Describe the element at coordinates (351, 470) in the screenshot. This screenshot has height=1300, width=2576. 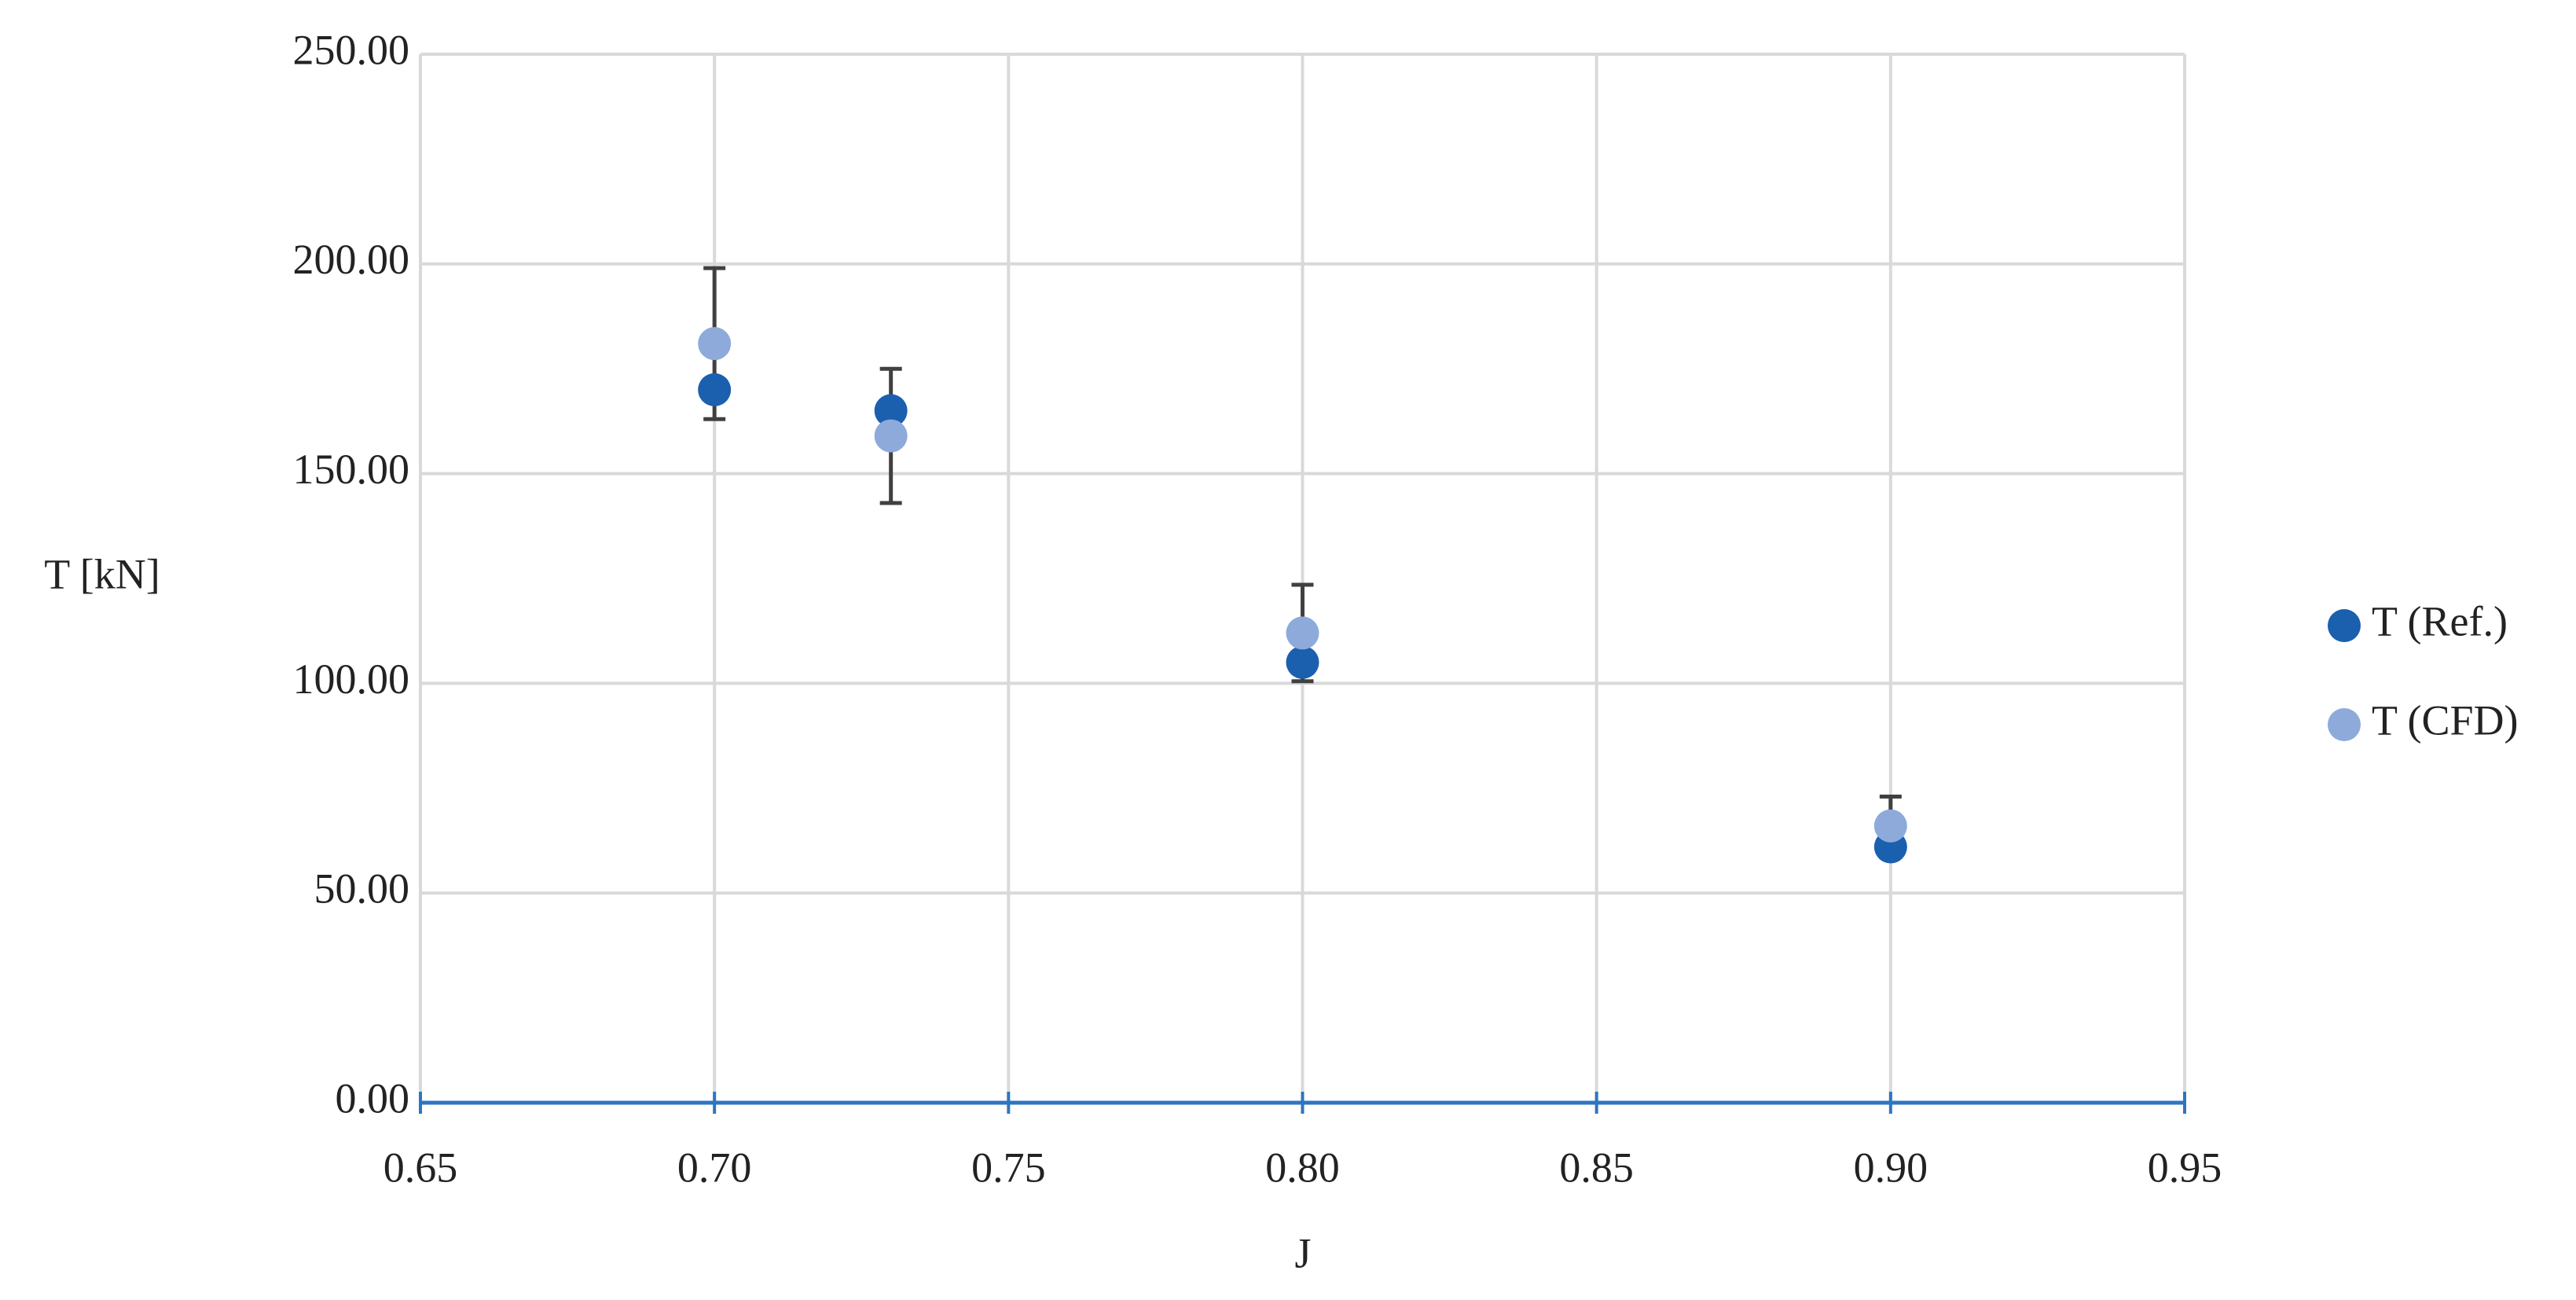
I see `y-tick-label: 150.00` at that location.